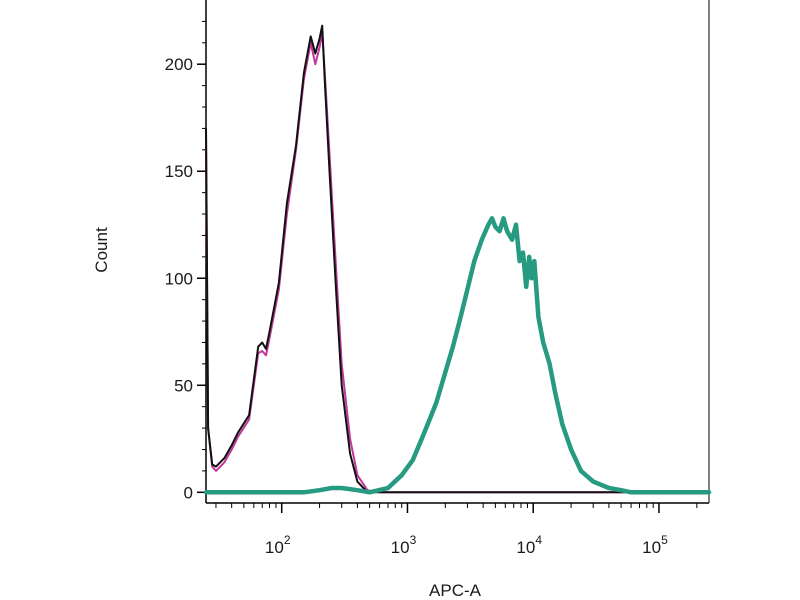 The width and height of the screenshot is (800, 600). I want to click on y-tick-label: 0, so click(188, 492).